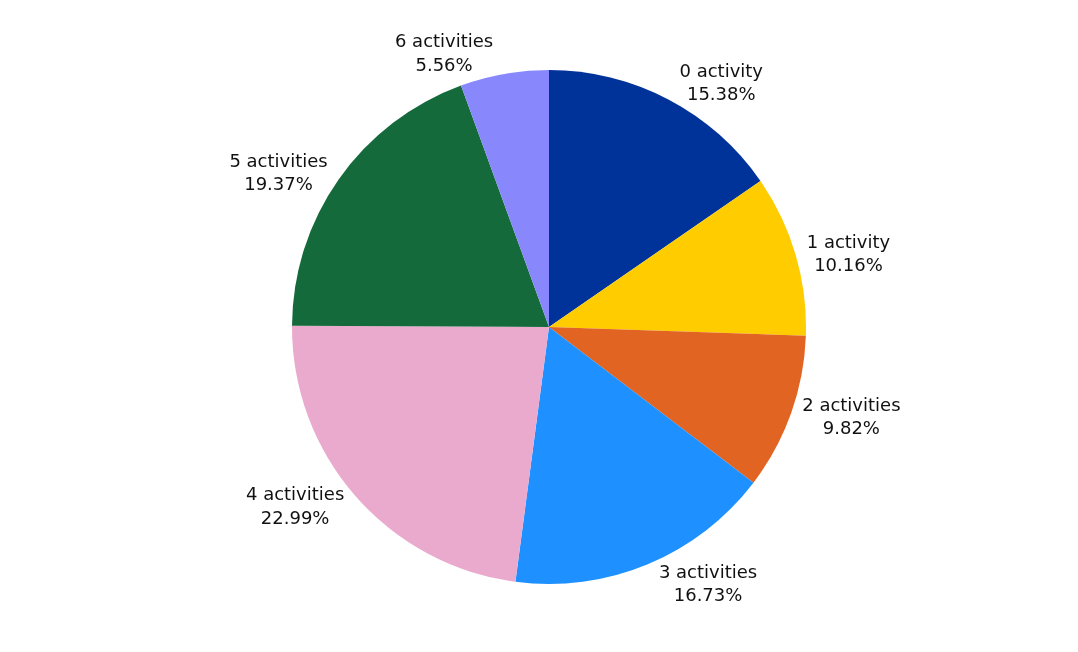 The width and height of the screenshot is (1078, 652). What do you see at coordinates (851, 404) in the screenshot?
I see `slice-label: 2 activities` at bounding box center [851, 404].